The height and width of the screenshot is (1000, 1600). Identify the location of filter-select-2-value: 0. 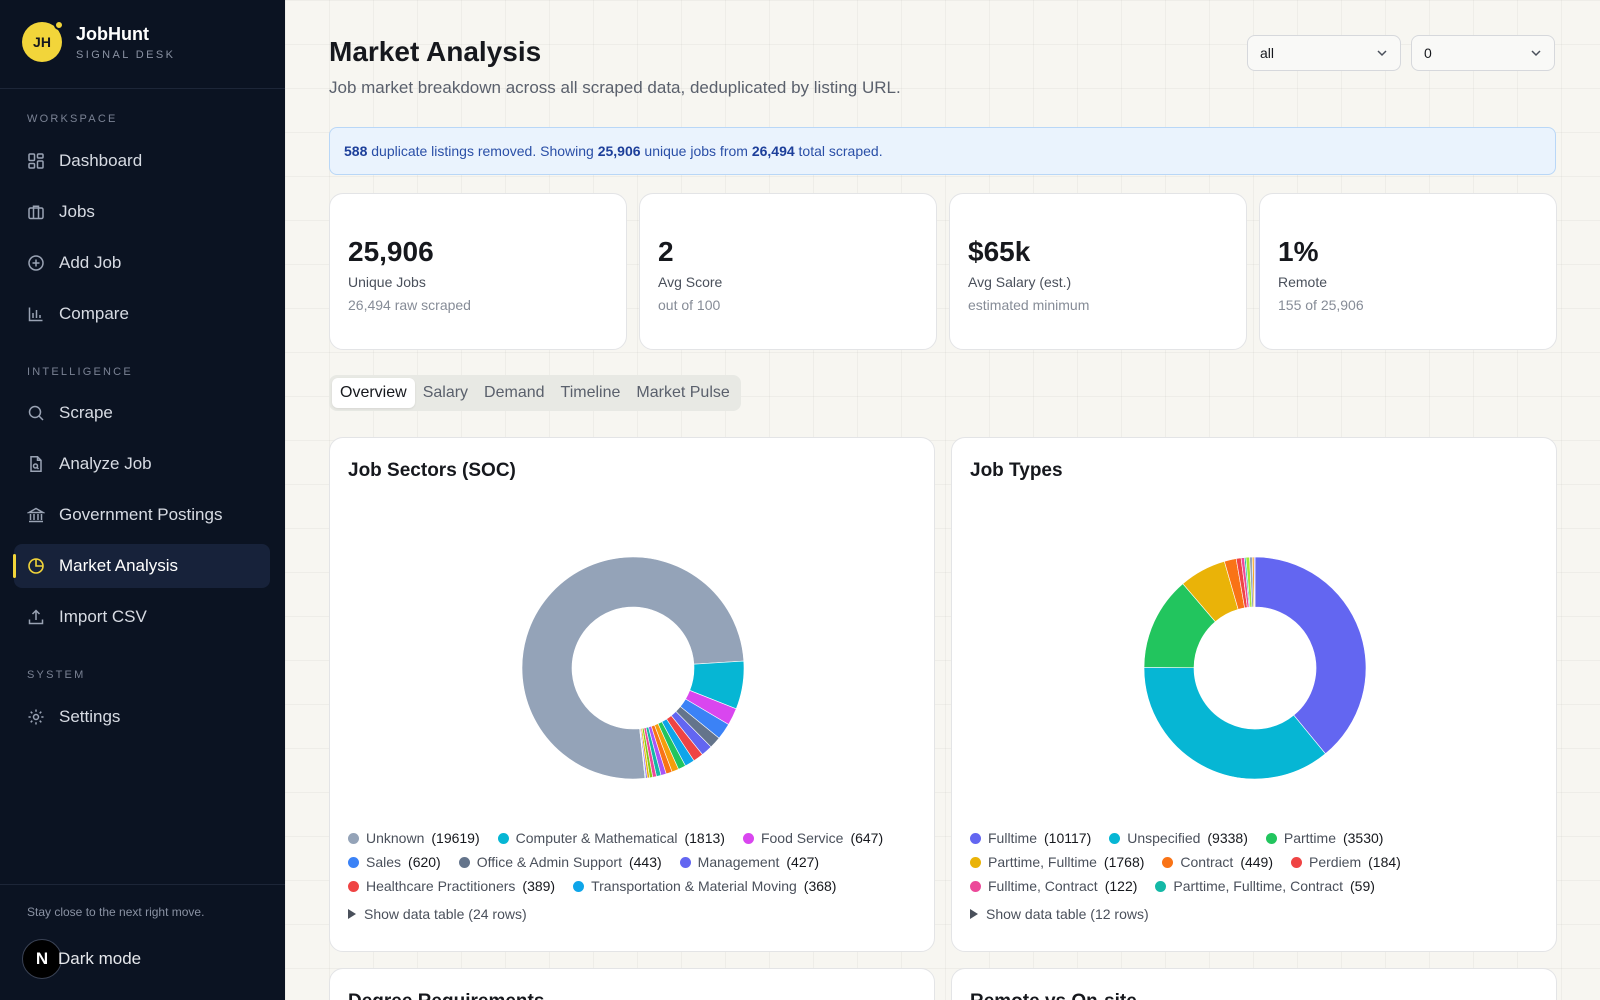
(1428, 53).